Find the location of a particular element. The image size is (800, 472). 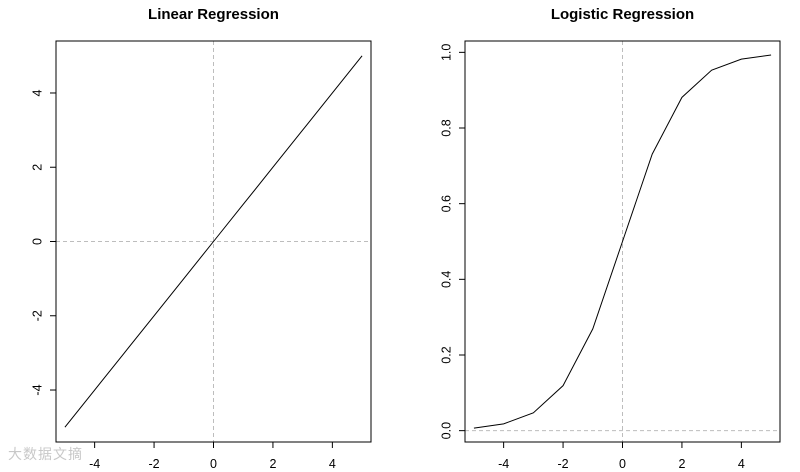

y-tick-label: 0.0 is located at coordinates (446, 430).